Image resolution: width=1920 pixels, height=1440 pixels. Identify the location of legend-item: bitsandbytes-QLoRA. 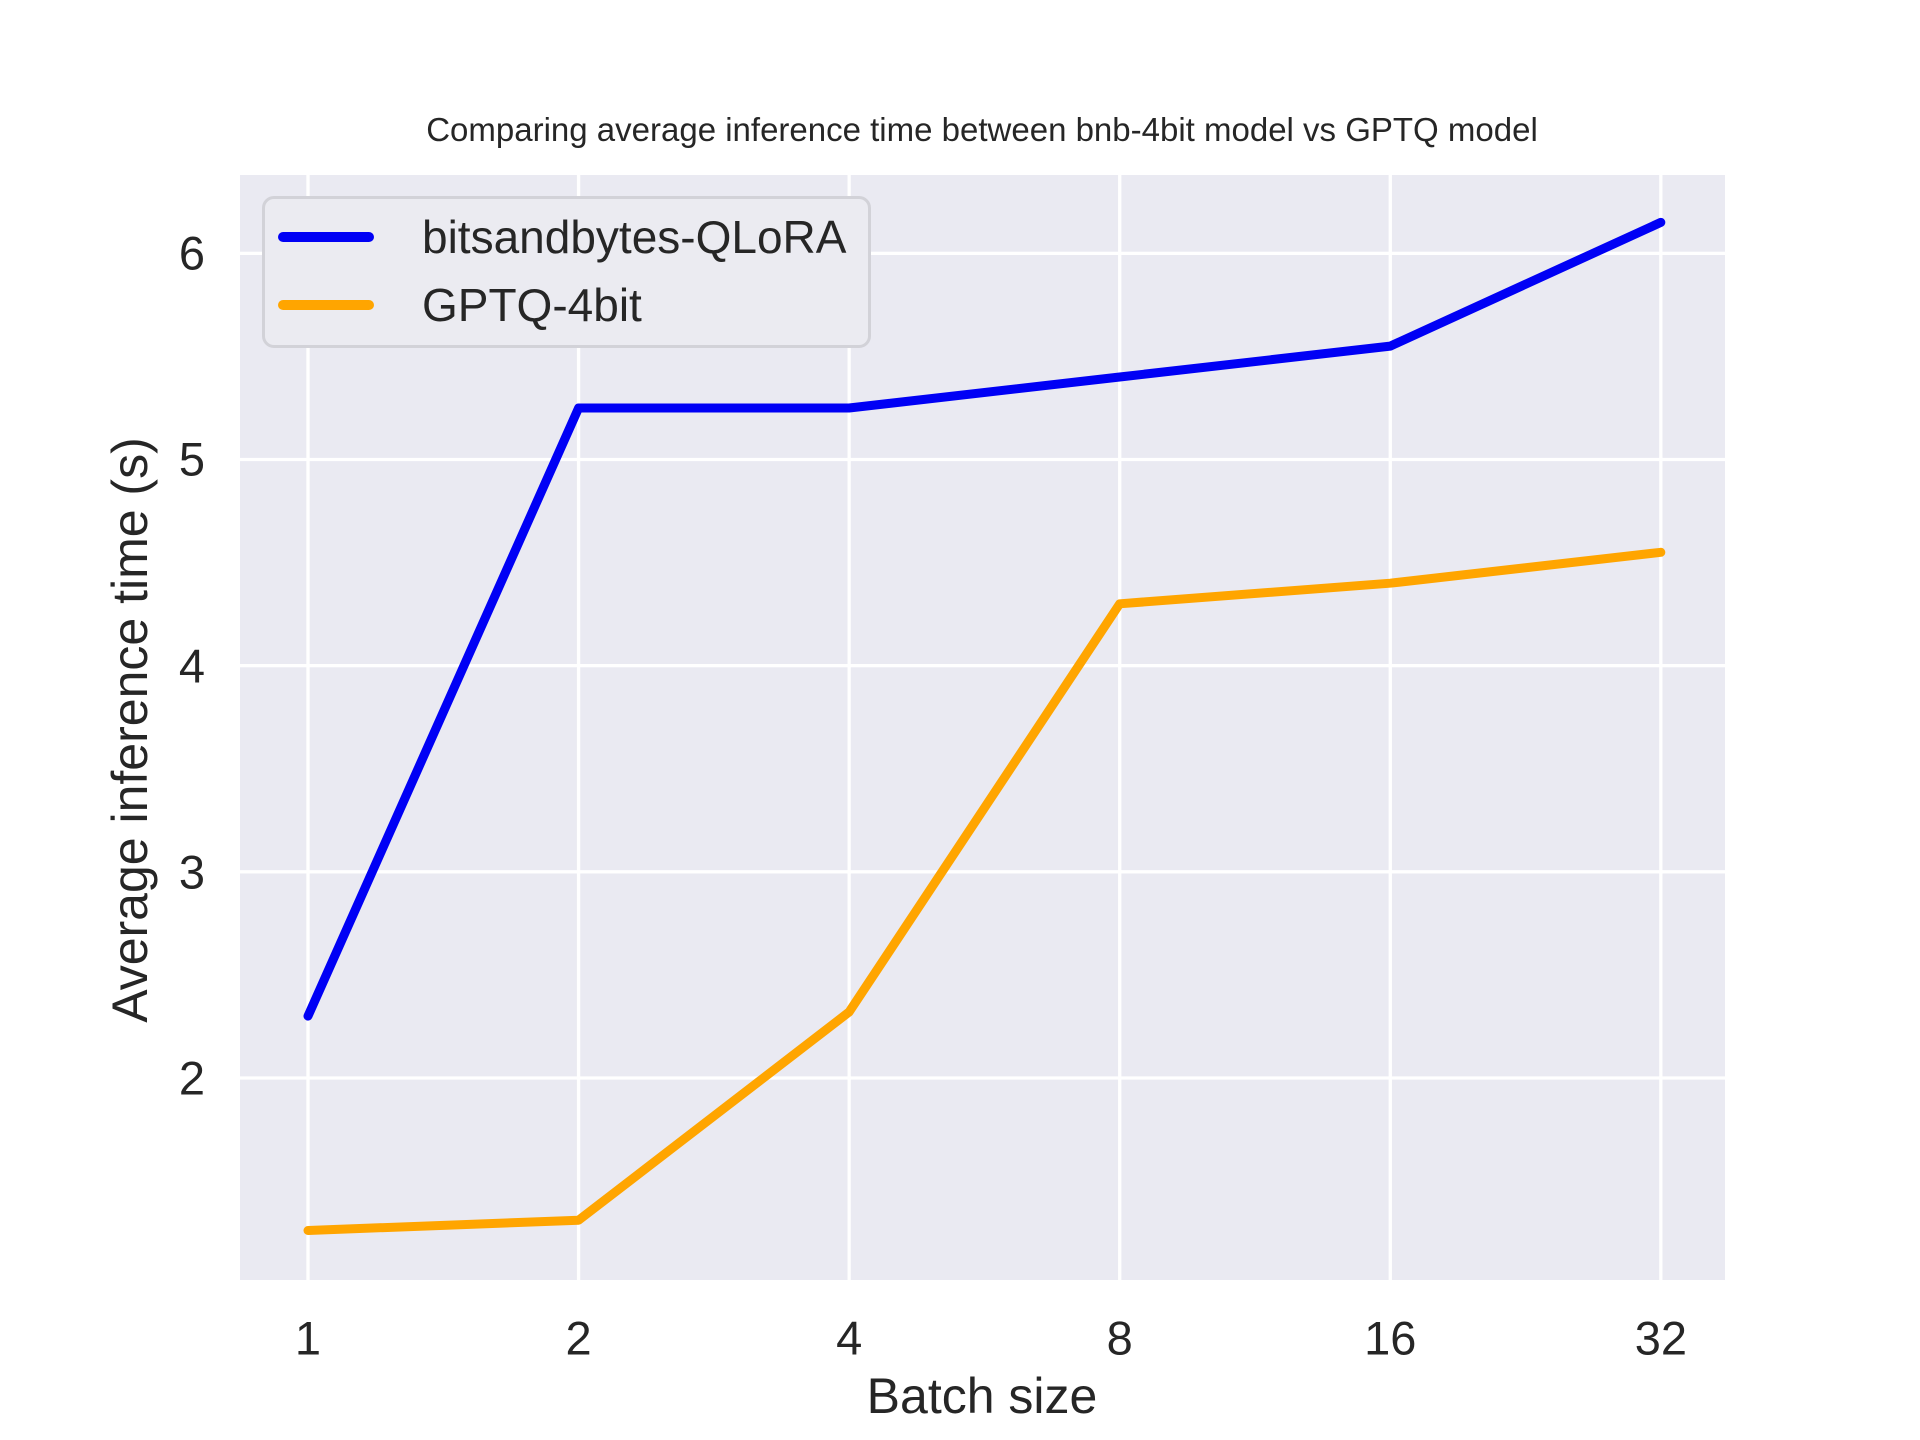
(562, 237).